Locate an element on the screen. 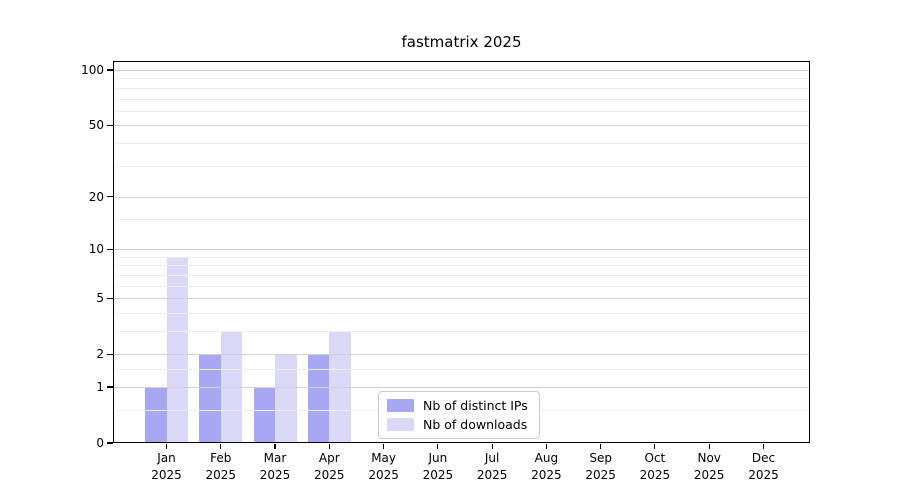  legend-swatch-downloads is located at coordinates (400, 424).